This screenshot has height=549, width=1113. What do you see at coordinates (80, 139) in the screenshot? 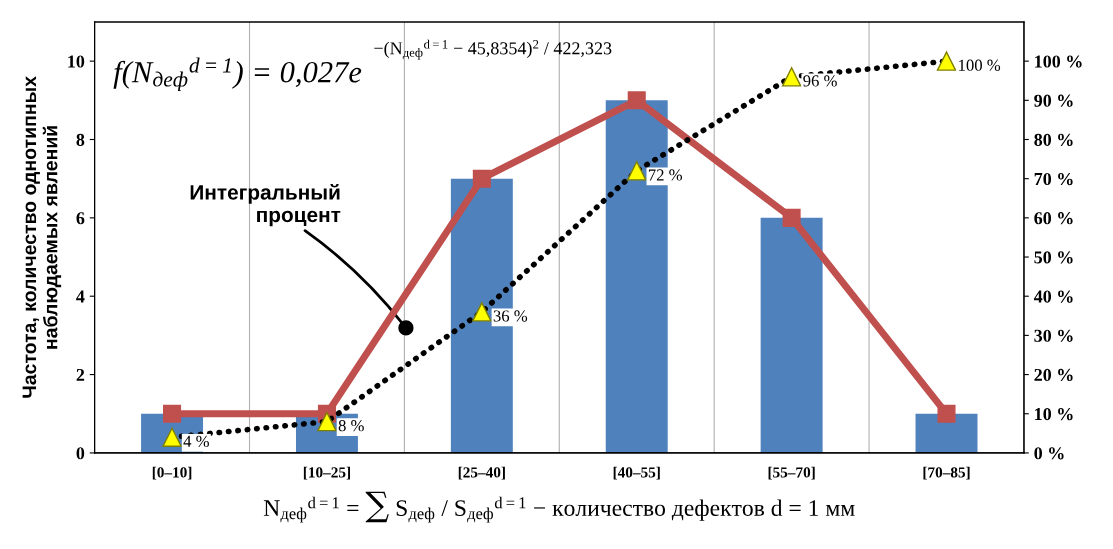
I see `y-tick-label: 8` at bounding box center [80, 139].